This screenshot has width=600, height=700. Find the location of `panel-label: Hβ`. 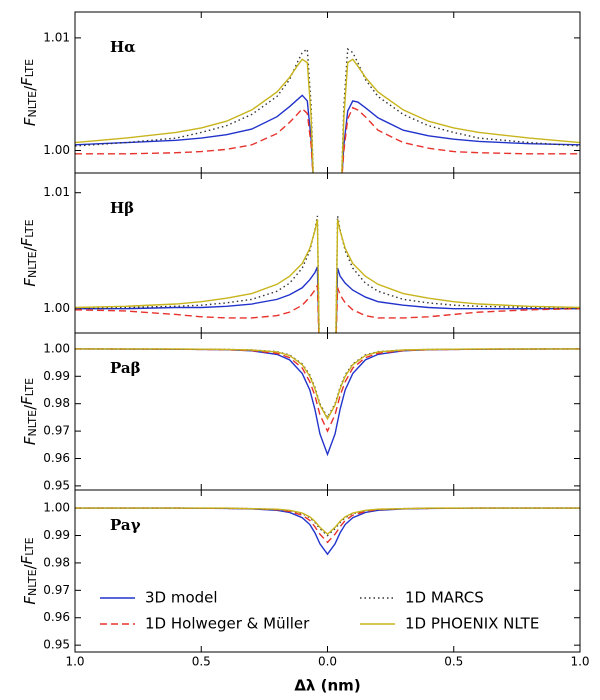

panel-label: Hβ is located at coordinates (122, 208).